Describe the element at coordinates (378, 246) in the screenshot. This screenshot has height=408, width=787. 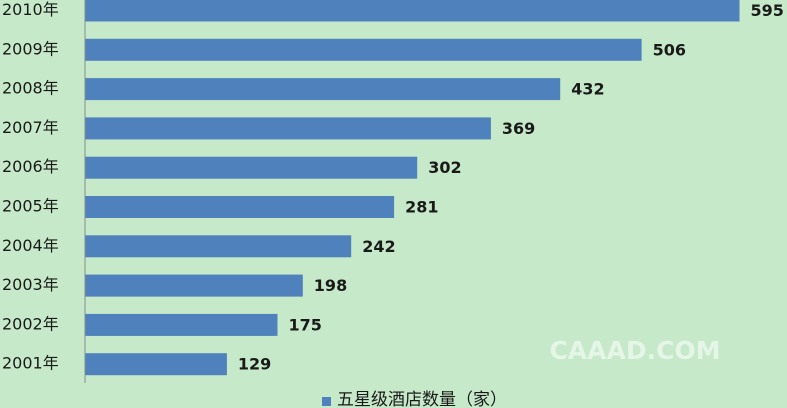
I see `value-label: 242` at that location.